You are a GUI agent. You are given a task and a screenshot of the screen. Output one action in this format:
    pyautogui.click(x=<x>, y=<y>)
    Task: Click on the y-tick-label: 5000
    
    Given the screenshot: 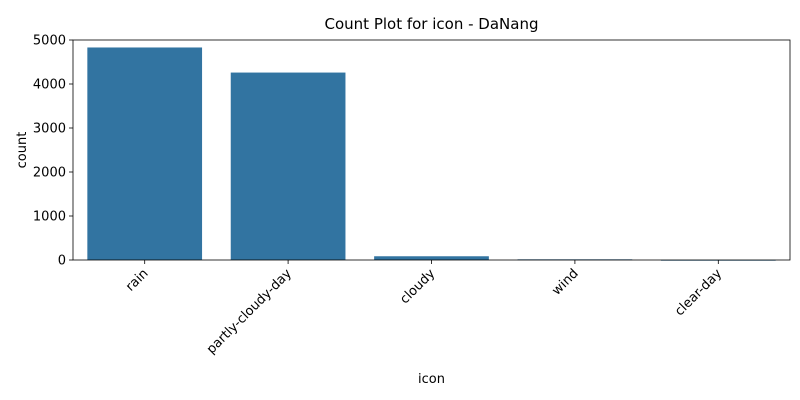 What is the action you would take?
    pyautogui.click(x=49, y=41)
    